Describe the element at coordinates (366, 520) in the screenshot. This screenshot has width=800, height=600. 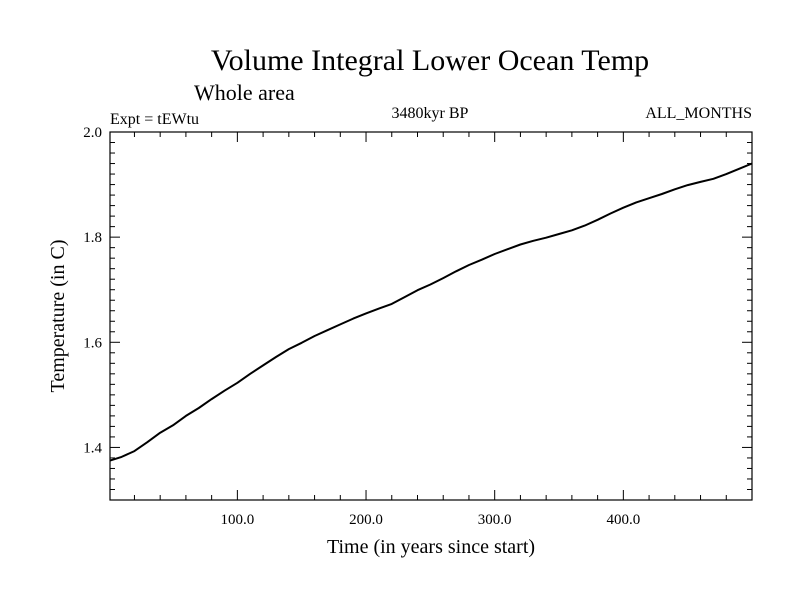
I see `x-tick-label: 200.0` at that location.